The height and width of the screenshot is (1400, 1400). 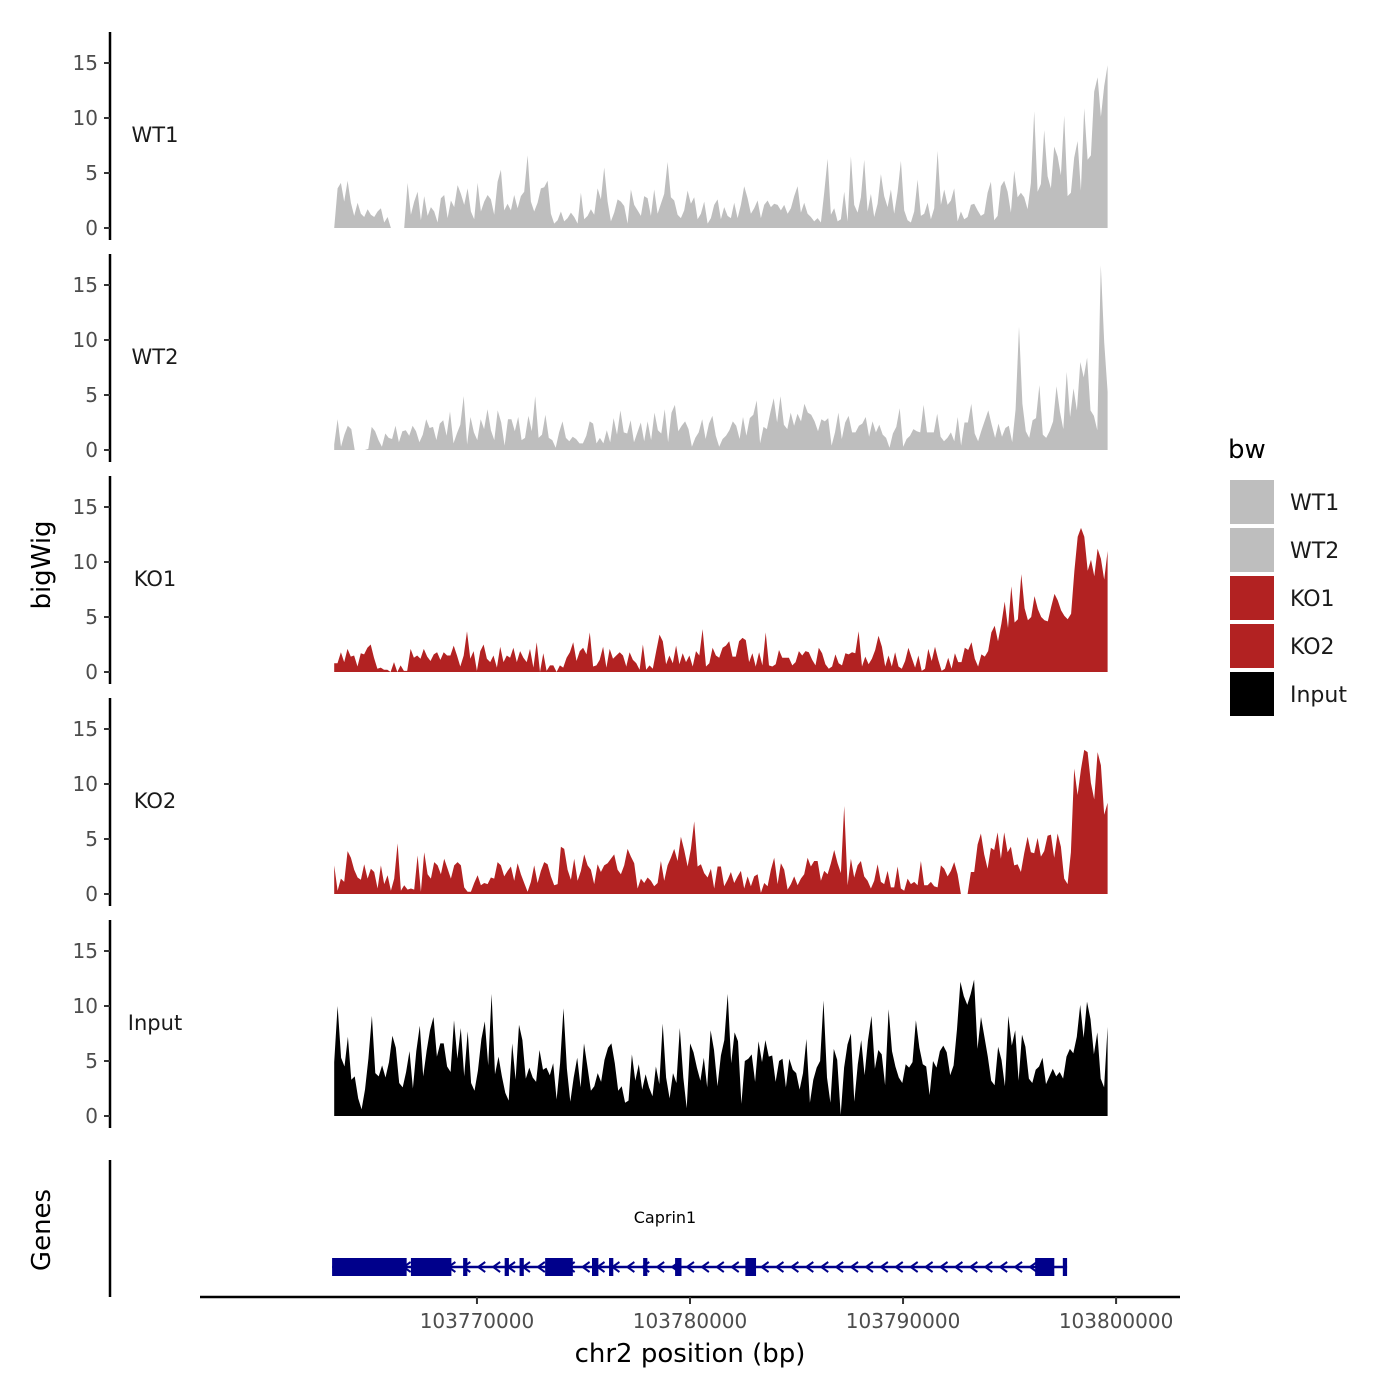 What do you see at coordinates (1288, 694) in the screenshot?
I see `legend-item-input: Input` at bounding box center [1288, 694].